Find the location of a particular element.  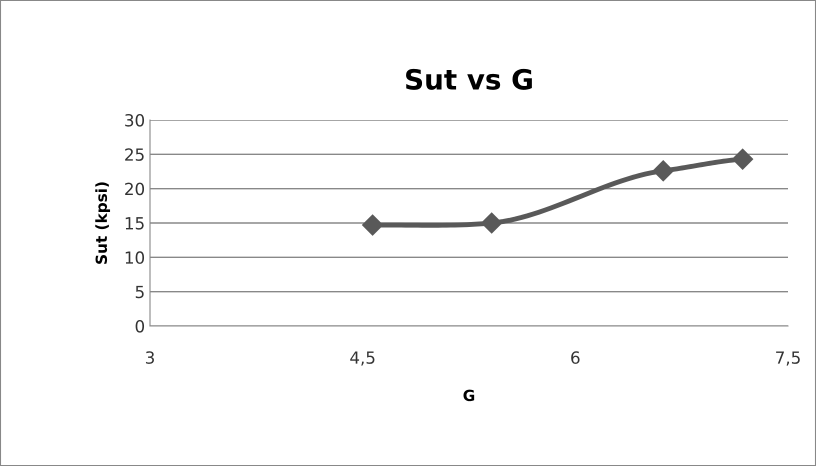

x-tick-label: 7,5 is located at coordinates (788, 359).